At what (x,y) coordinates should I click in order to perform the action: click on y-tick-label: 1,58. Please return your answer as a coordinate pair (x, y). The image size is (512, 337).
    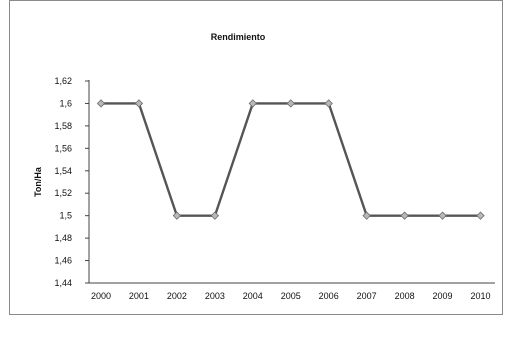
    Looking at the image, I should click on (63, 126).